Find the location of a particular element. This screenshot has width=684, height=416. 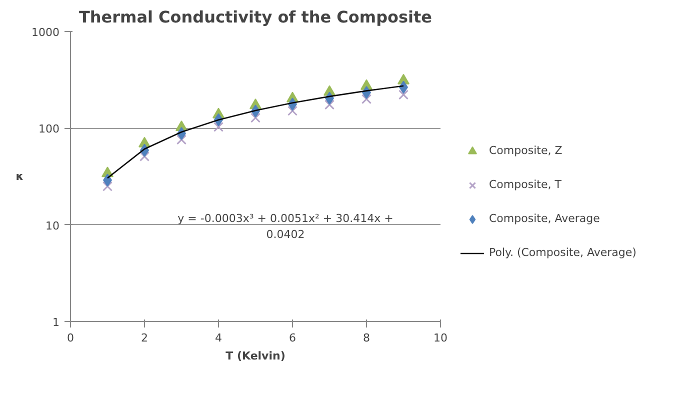

y-tick-label: 1000 is located at coordinates (46, 32).